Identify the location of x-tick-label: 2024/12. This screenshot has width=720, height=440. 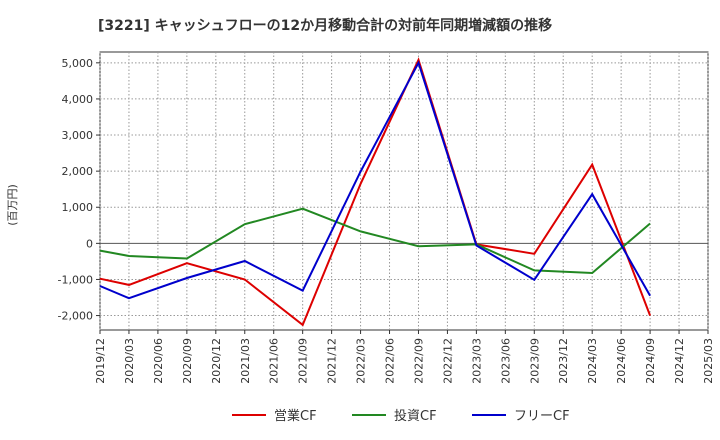
(679, 361).